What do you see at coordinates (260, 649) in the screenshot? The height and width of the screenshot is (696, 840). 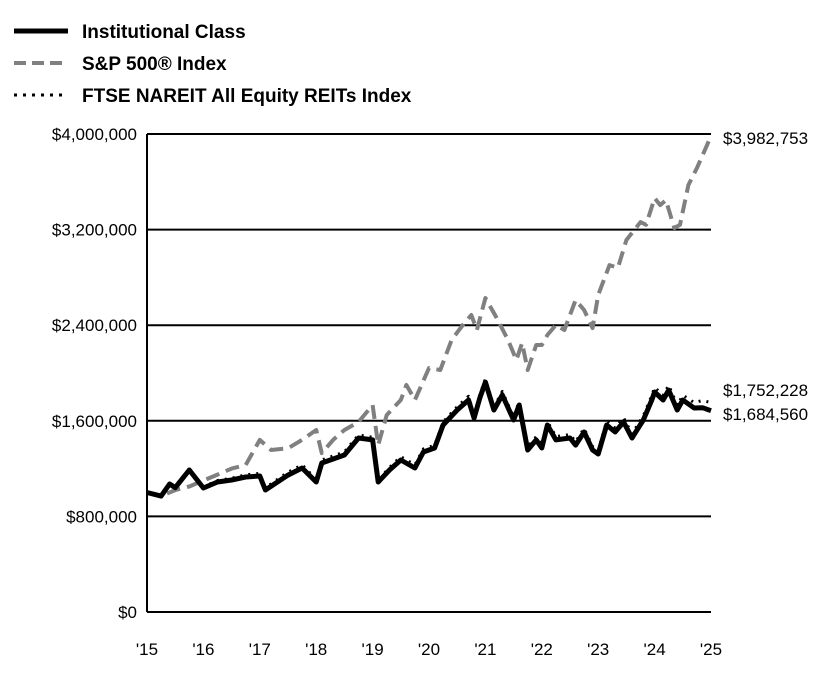 I see `x-tick-label: '17` at bounding box center [260, 649].